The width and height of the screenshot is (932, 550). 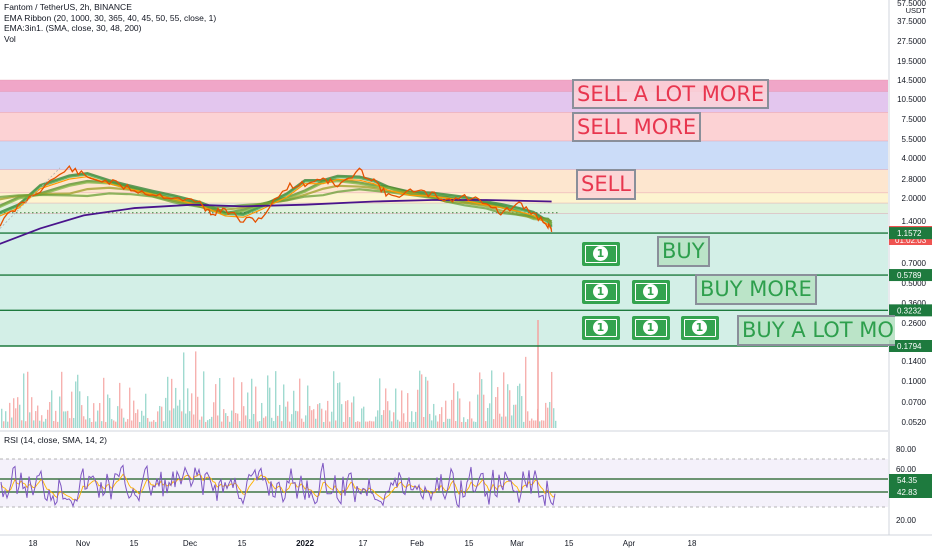 What do you see at coordinates (110, 39) in the screenshot?
I see `indicator-volume: Vol` at bounding box center [110, 39].